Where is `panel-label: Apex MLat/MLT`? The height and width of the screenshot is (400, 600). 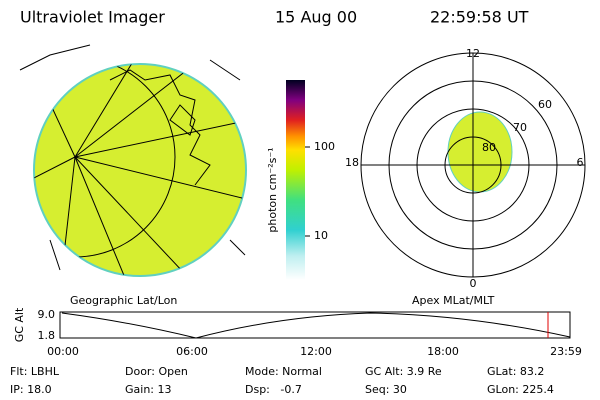 panel-label: Apex MLat/MLT is located at coordinates (453, 300).